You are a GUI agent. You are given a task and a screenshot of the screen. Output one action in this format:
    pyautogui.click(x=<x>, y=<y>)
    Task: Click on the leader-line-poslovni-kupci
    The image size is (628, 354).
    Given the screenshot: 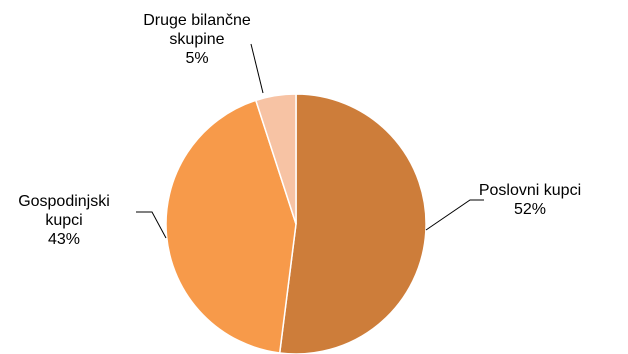 What is the action you would take?
    pyautogui.click(x=454, y=215)
    